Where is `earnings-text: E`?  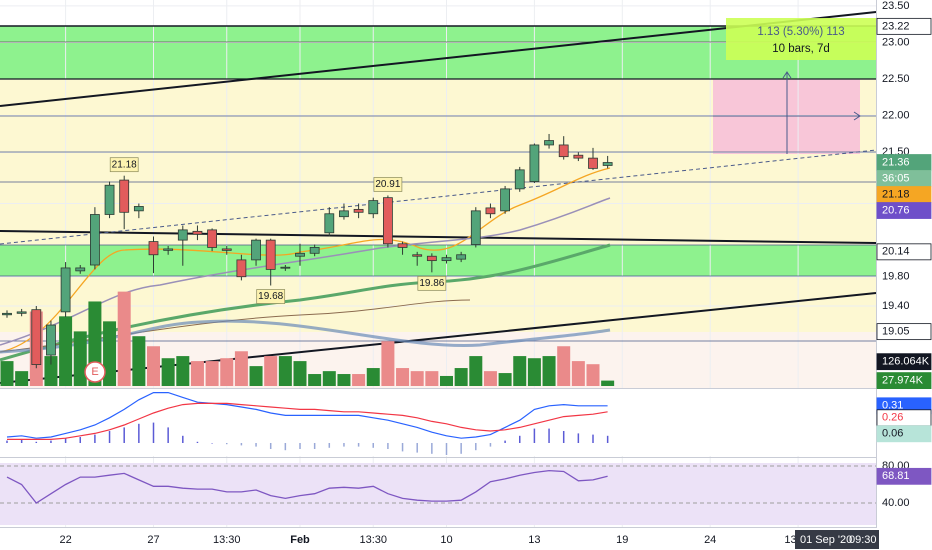 earnings-text: E is located at coordinates (94, 372).